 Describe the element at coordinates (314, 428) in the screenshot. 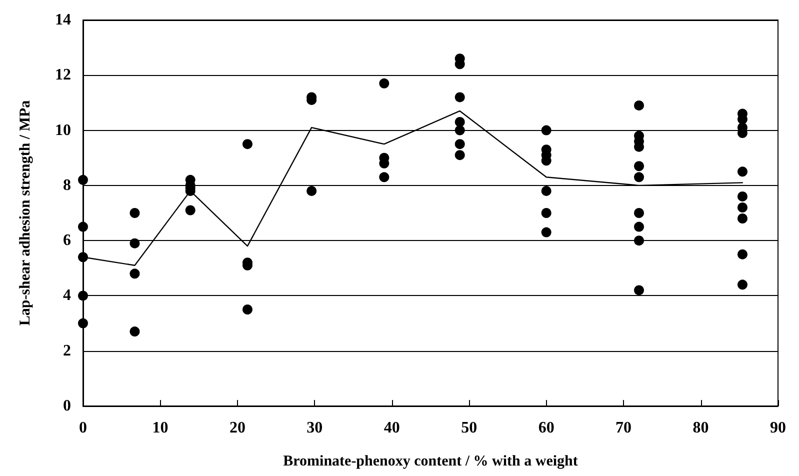

I see `x-tick-label: 30` at that location.